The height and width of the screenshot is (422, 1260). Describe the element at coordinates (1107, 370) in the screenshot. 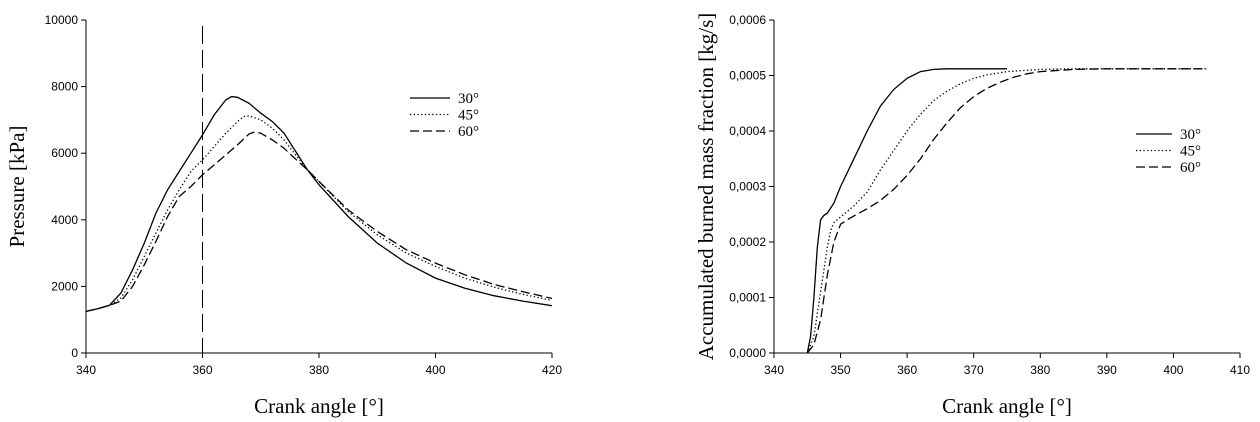

I see `x-tick-label: 390` at that location.